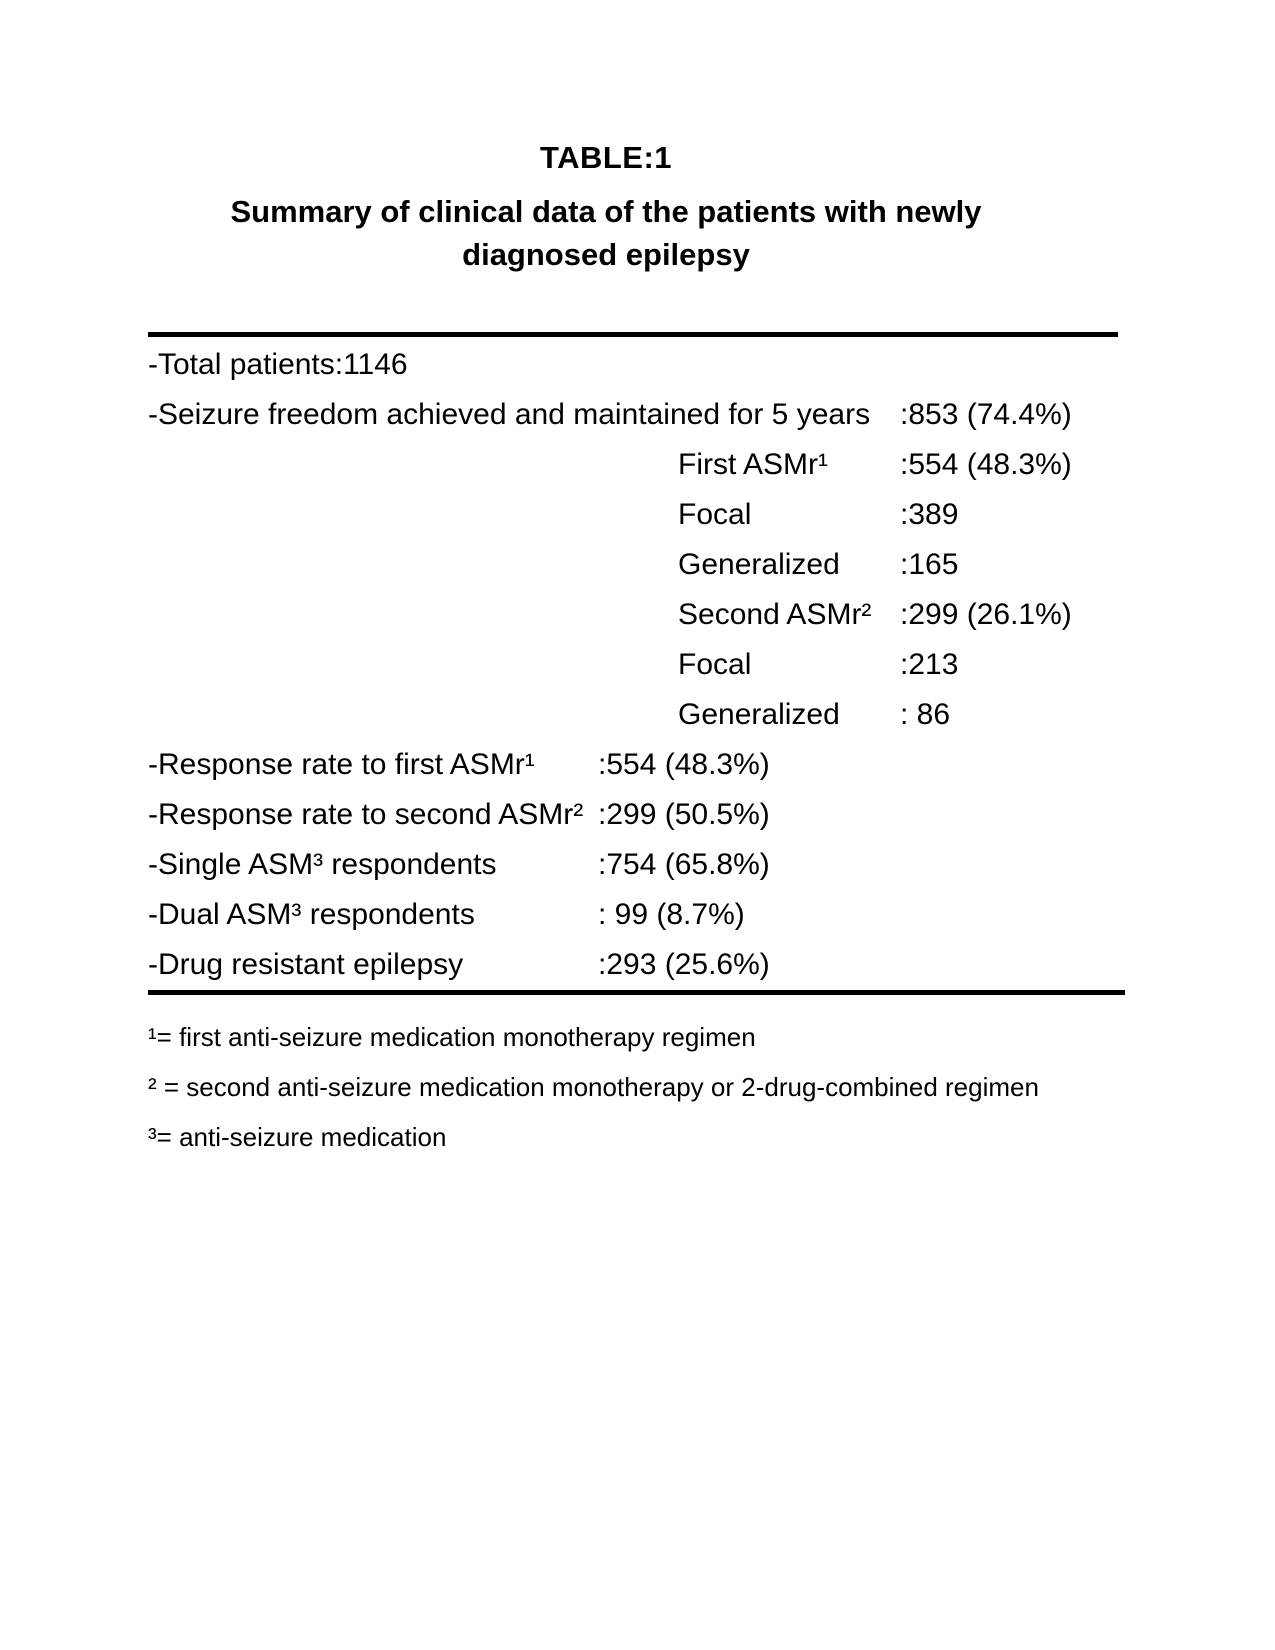  Describe the element at coordinates (297, 1137) in the screenshot. I see `footnote-3: ³= anti-seizure medication` at that location.